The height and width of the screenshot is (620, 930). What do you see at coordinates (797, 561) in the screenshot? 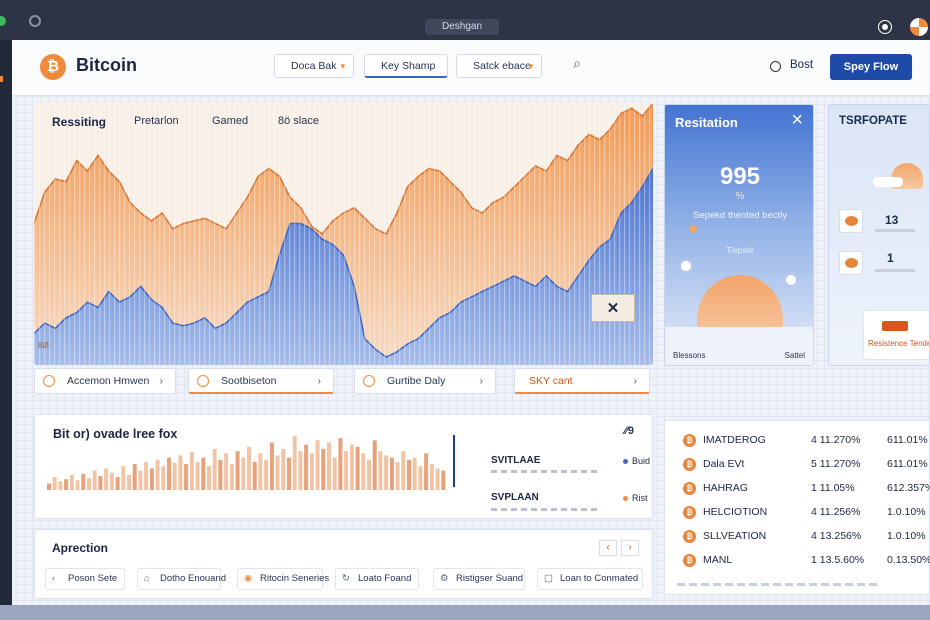
I see `list-item: ₿ MANL 1 13.5.60% 0.13.50%` at bounding box center [797, 561].